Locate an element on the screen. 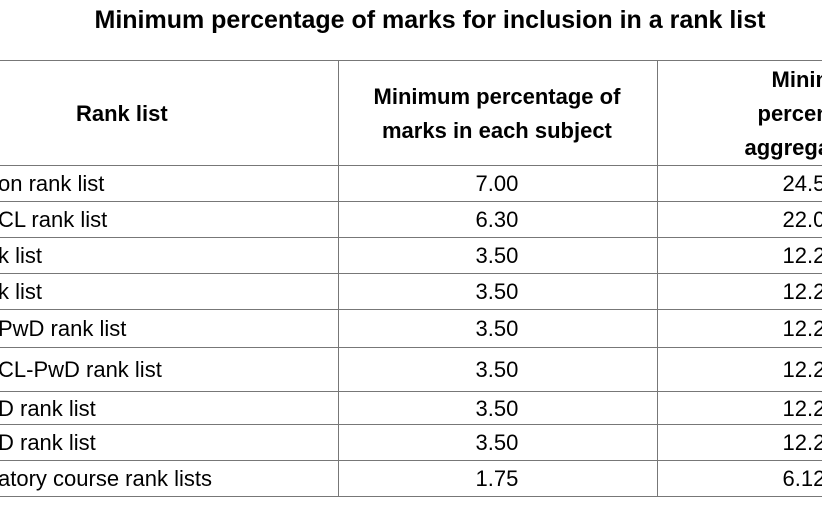 The width and height of the screenshot is (822, 512). cell: 24.50 is located at coordinates (802, 183).